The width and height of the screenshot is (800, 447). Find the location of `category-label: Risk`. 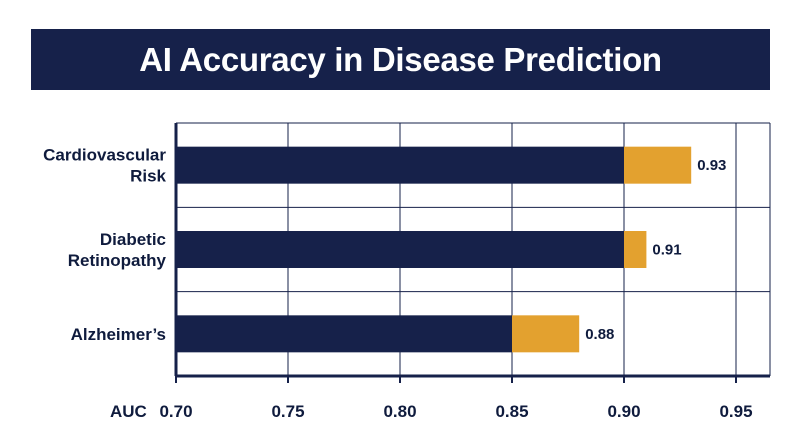

category-label: Risk is located at coordinates (148, 176).